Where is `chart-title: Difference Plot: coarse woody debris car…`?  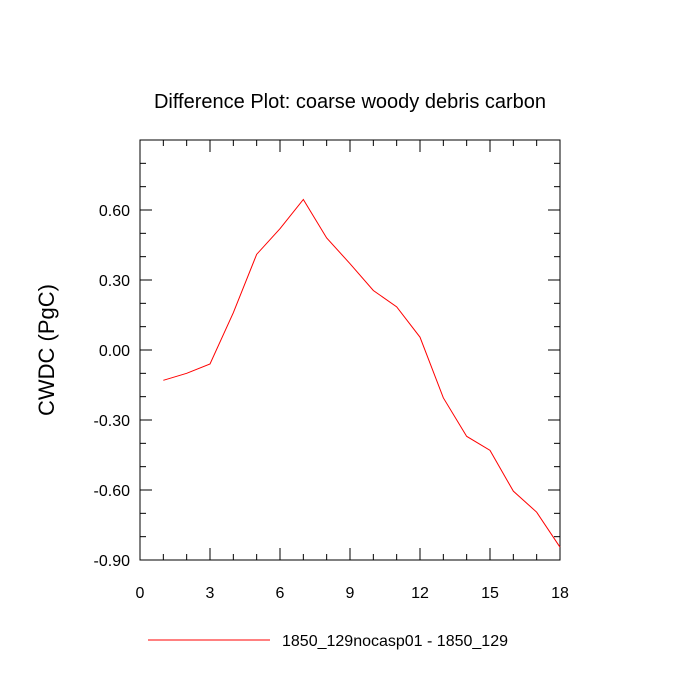 chart-title: Difference Plot: coarse woody debris car… is located at coordinates (350, 102).